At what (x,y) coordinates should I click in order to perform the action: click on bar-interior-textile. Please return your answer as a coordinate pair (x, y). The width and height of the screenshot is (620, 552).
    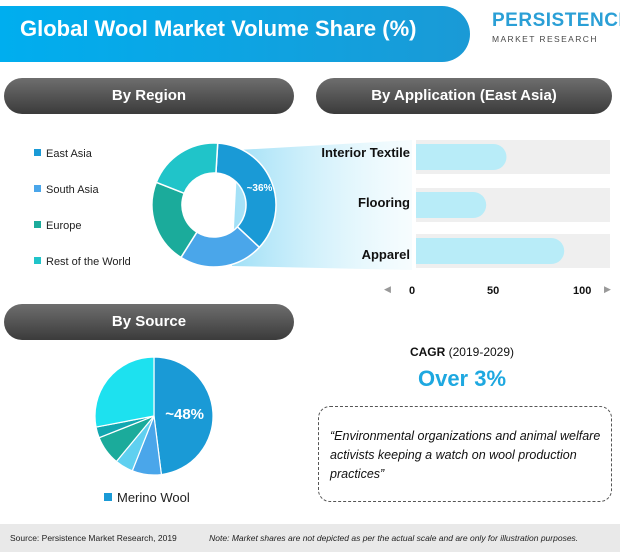
    Looking at the image, I should click on (461, 157).